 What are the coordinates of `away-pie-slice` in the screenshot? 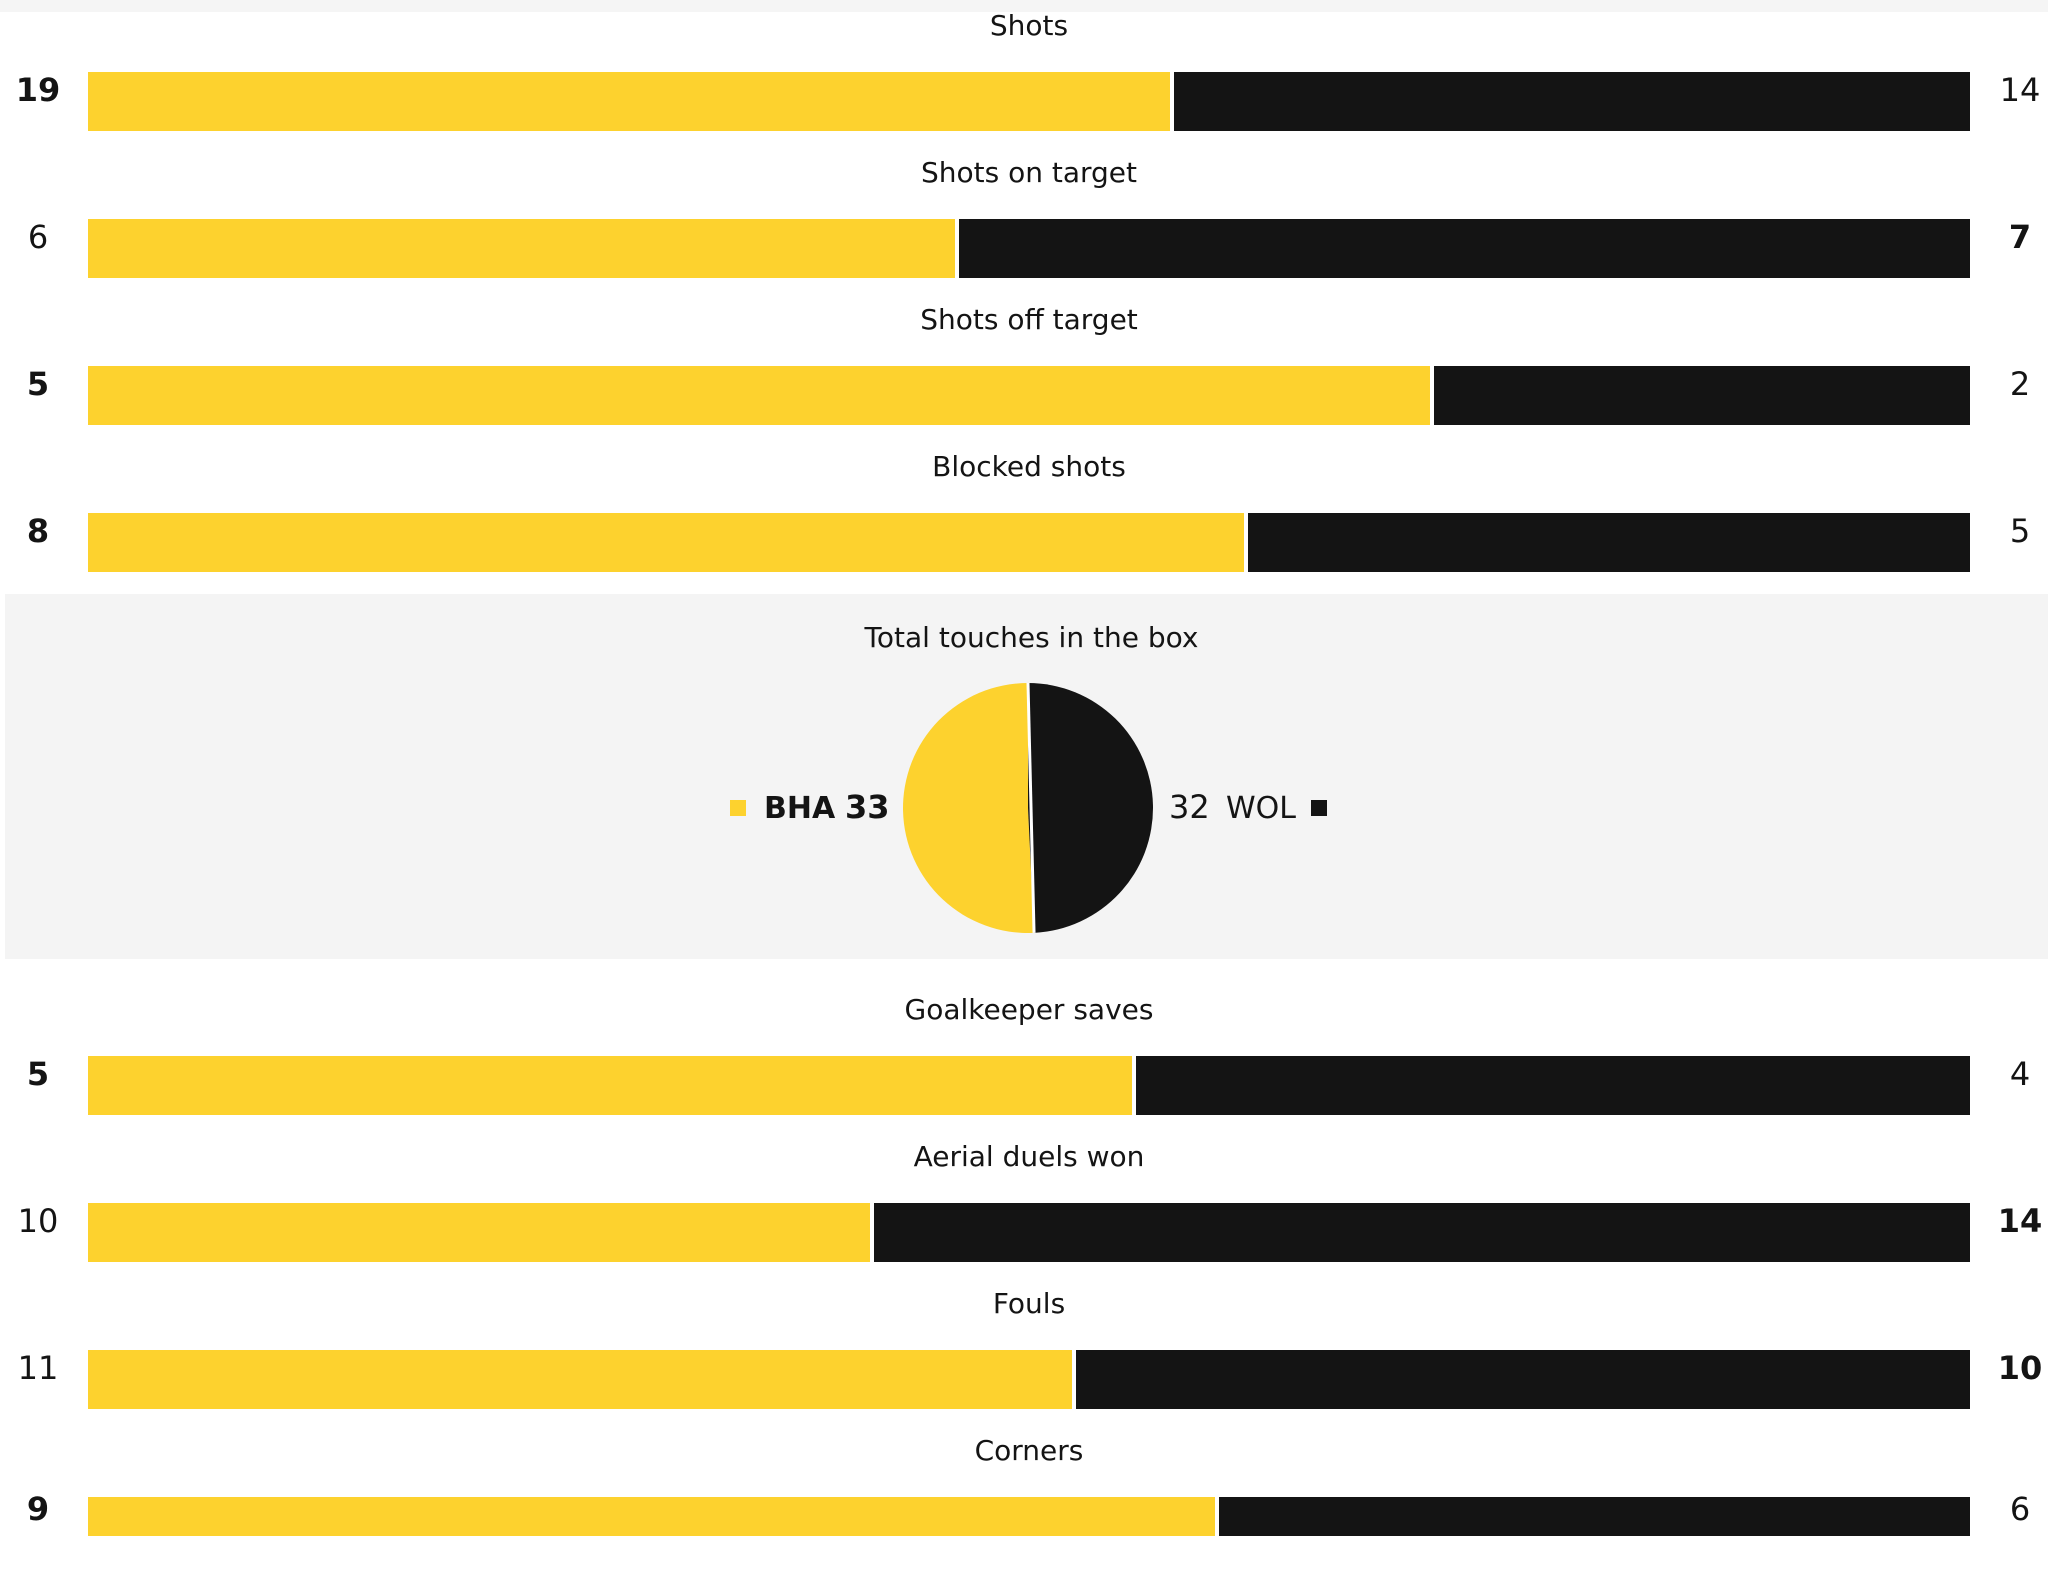 It's located at (1091, 808).